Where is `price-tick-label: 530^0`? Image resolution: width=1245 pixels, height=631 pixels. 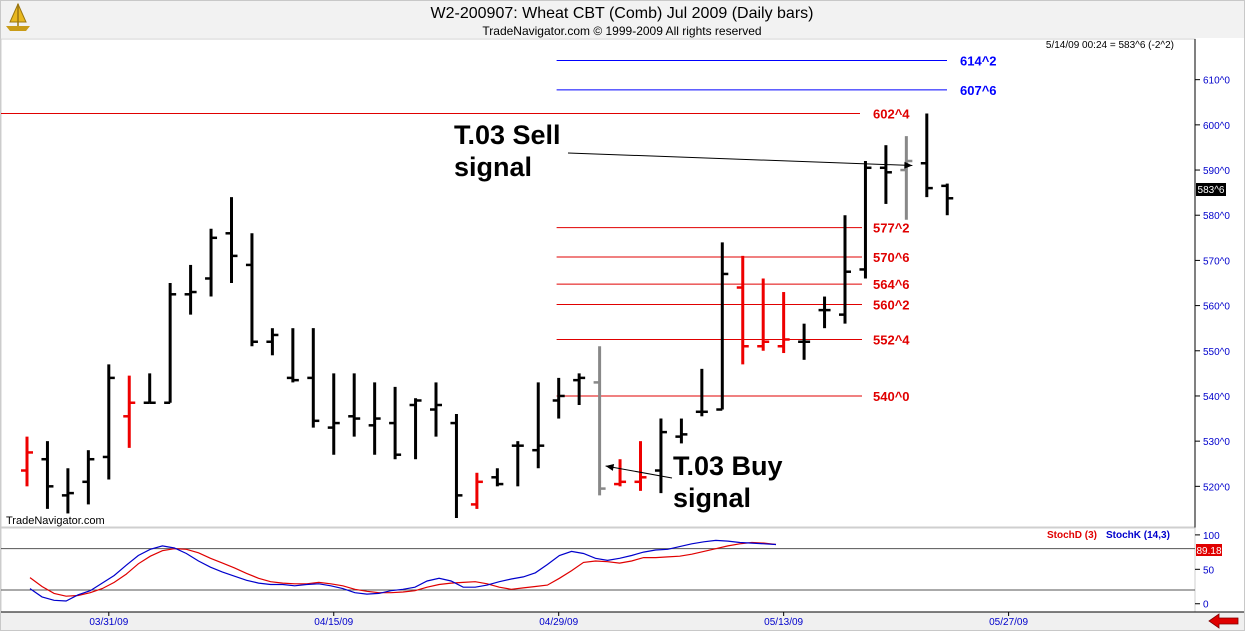
price-tick-label: 530^0 is located at coordinates (1216, 442).